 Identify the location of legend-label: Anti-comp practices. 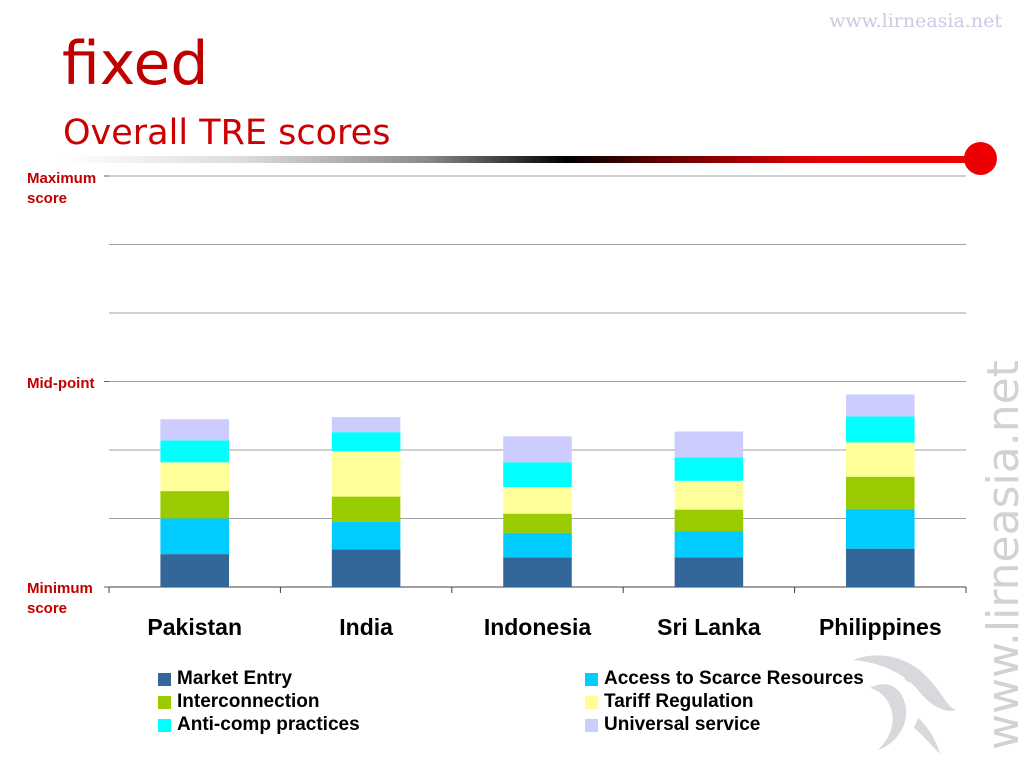
(268, 724).